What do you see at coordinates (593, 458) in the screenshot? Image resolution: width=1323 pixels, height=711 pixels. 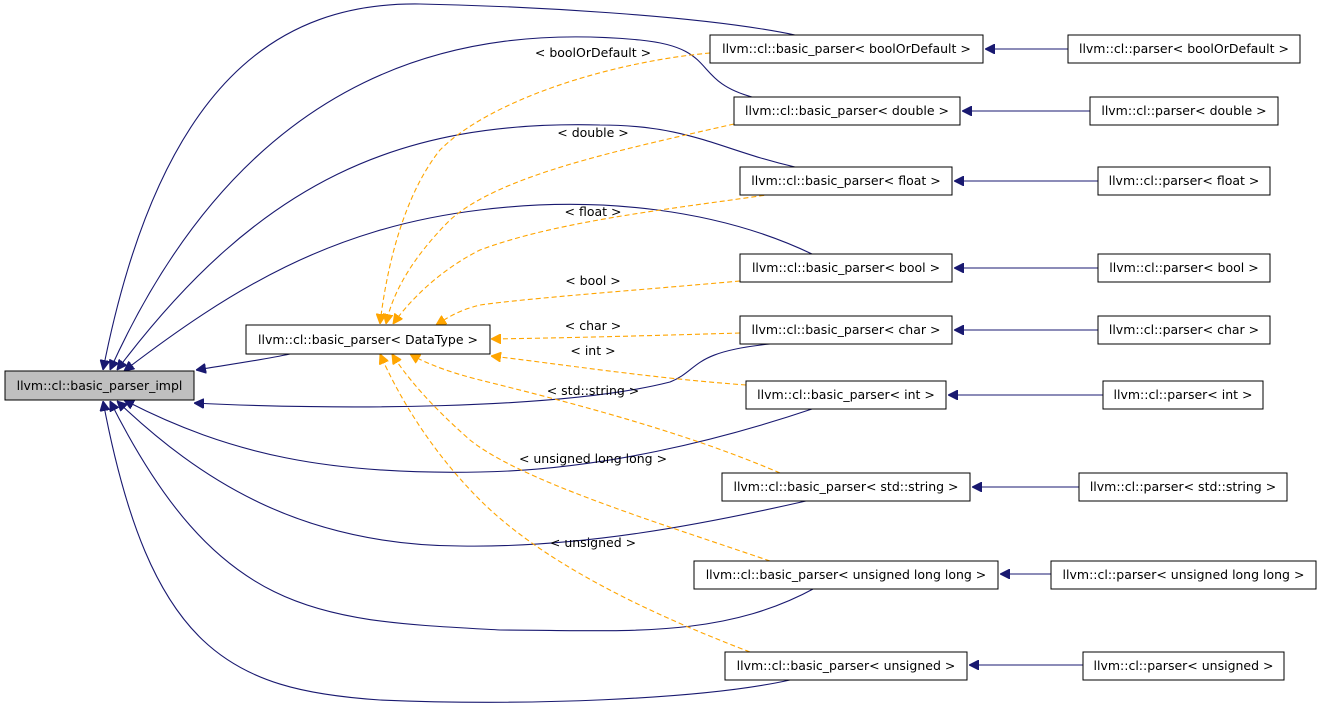 I see `edge-label-ull: < unsigned long long >` at bounding box center [593, 458].